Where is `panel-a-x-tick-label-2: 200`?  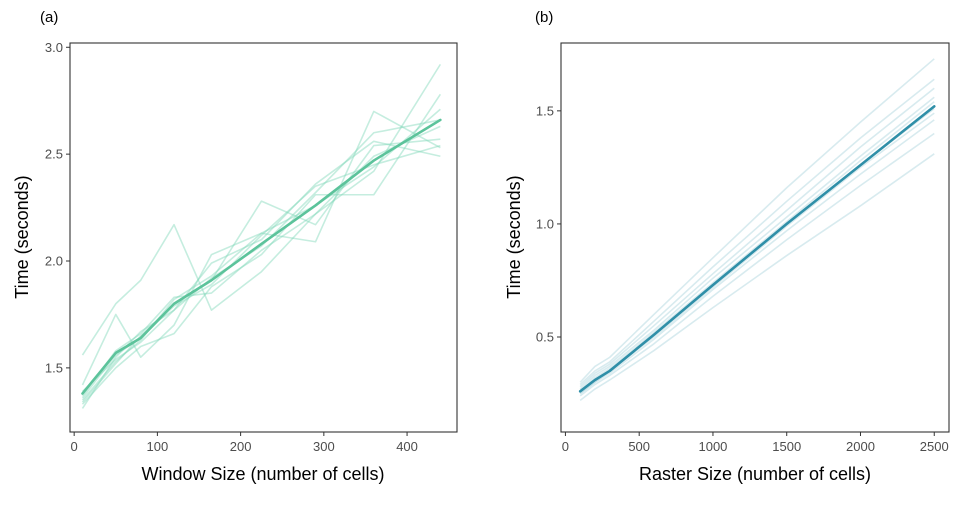 panel-a-x-tick-label-2: 200 is located at coordinates (241, 446).